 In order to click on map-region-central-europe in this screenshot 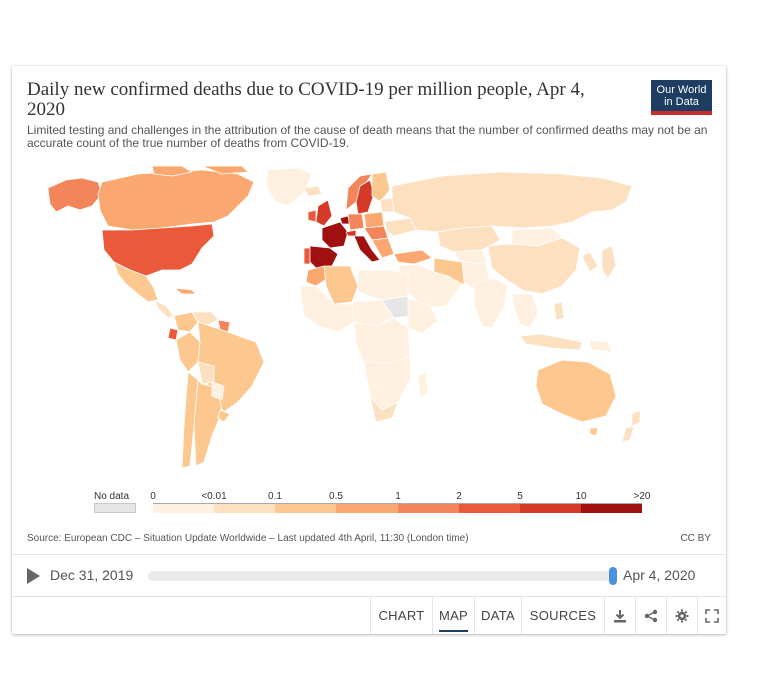, I will do `click(376, 233)`.